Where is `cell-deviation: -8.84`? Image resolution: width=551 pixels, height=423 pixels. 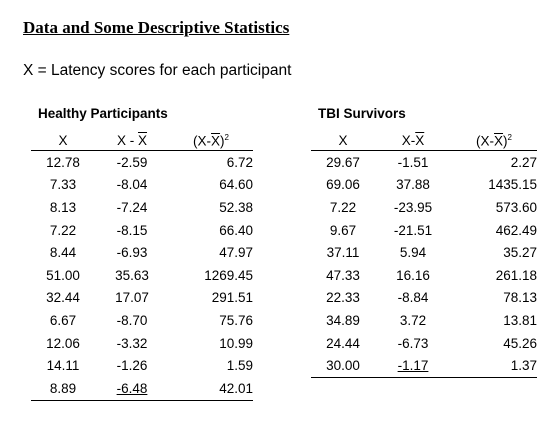
cell-deviation: -8.84 is located at coordinates (413, 298).